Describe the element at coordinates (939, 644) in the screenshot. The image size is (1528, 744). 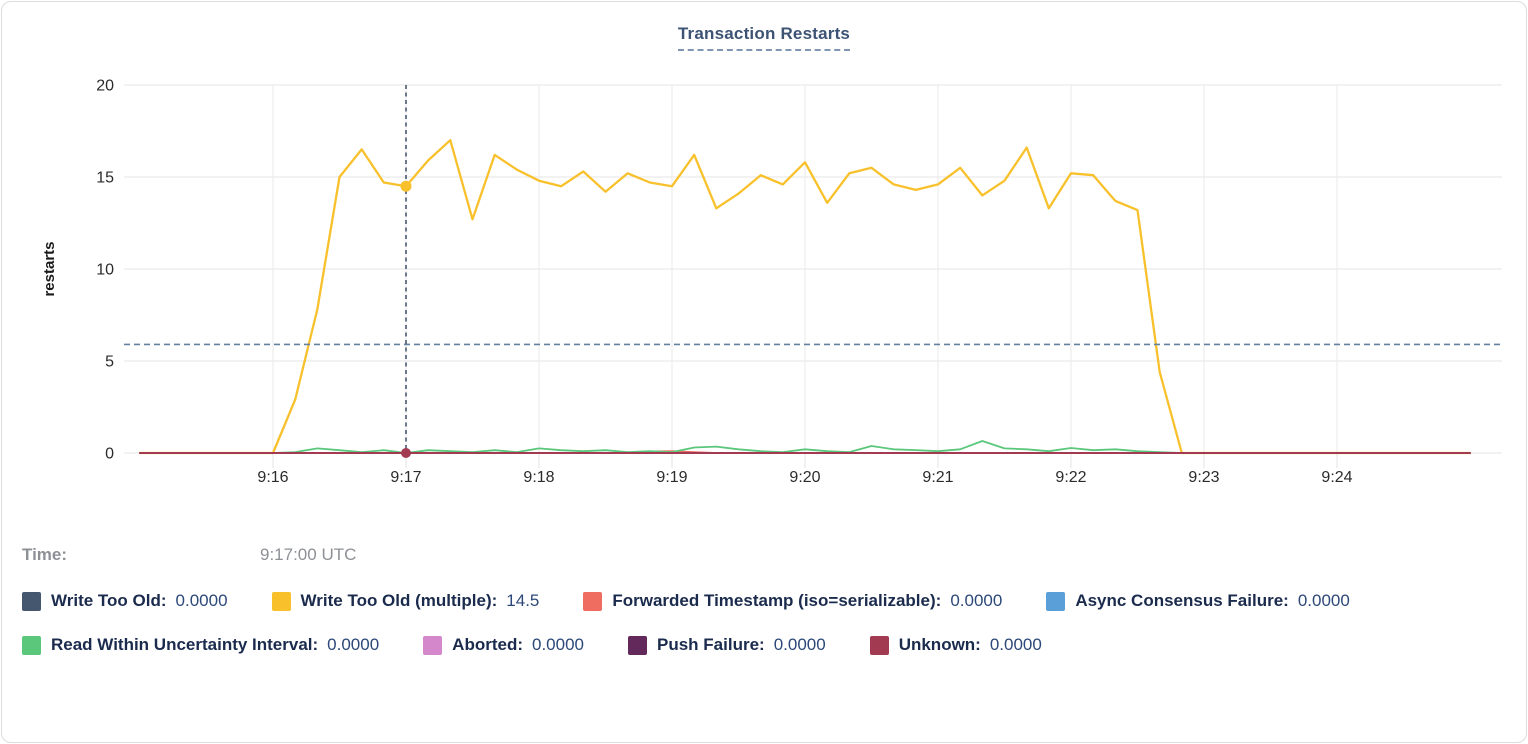
I see `legend-label: Unknown:` at that location.